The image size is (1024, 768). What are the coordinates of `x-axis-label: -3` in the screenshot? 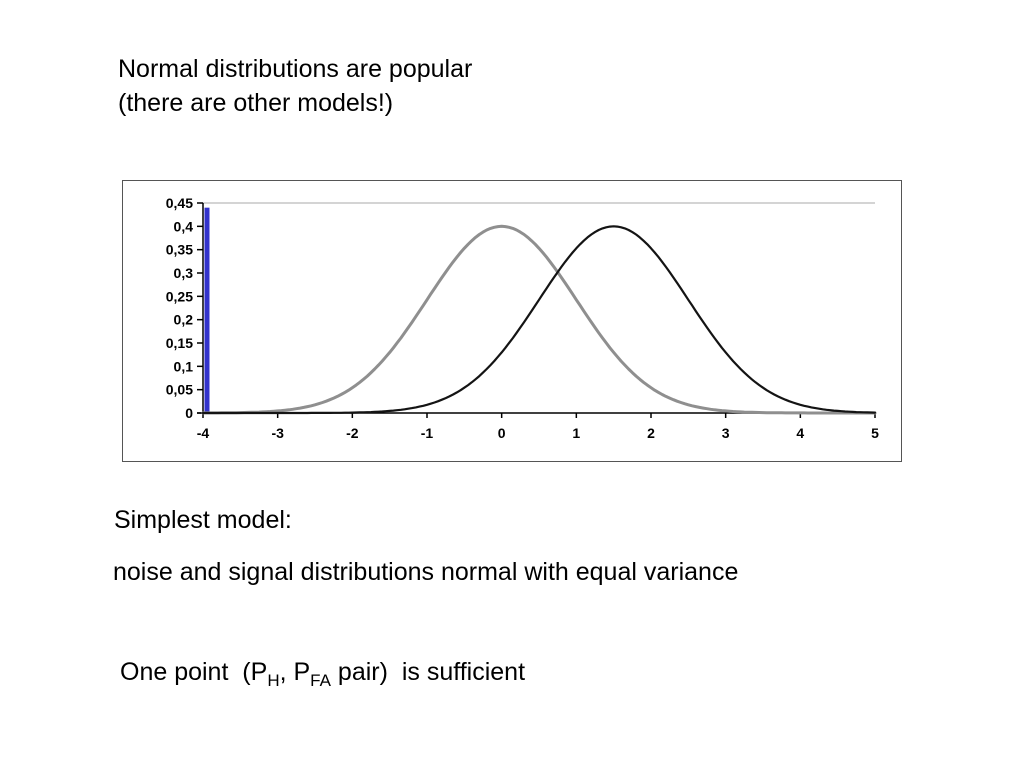 It's located at (277, 433).